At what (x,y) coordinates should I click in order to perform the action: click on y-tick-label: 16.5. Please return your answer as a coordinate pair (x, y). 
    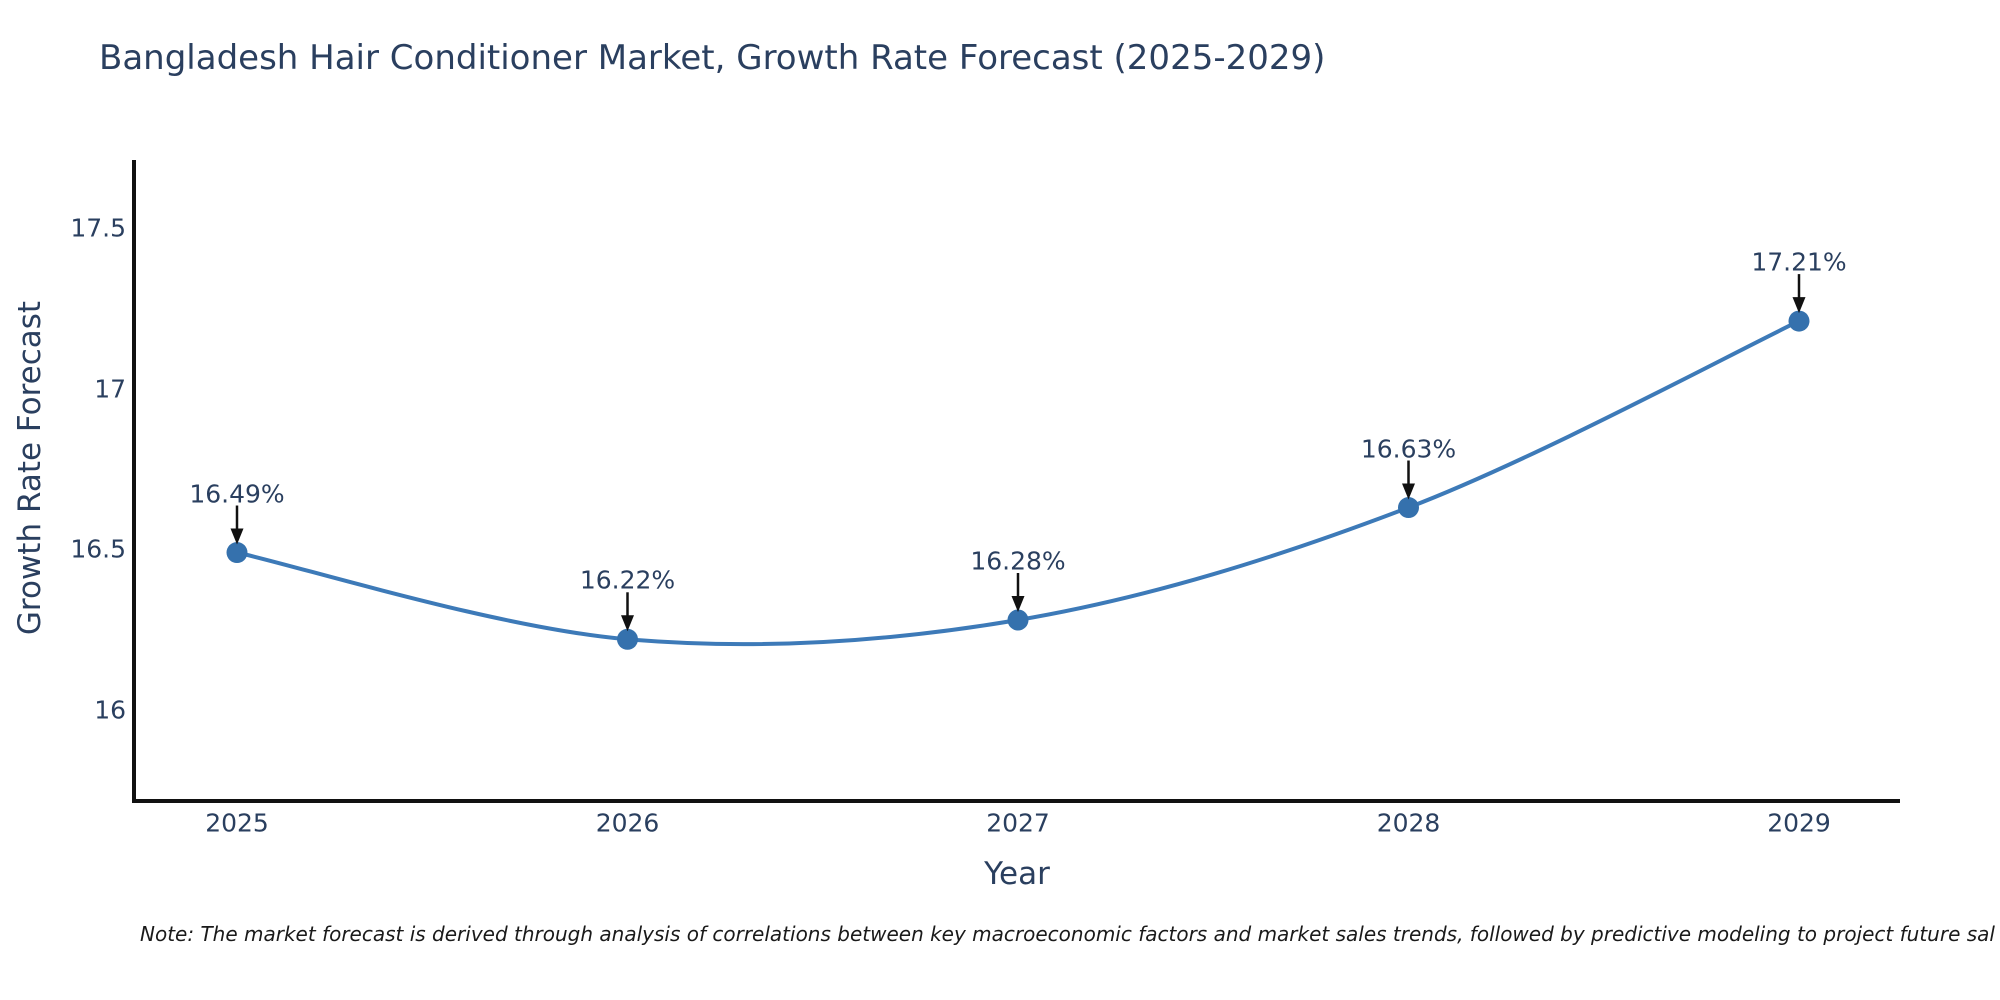
    Looking at the image, I should click on (98, 549).